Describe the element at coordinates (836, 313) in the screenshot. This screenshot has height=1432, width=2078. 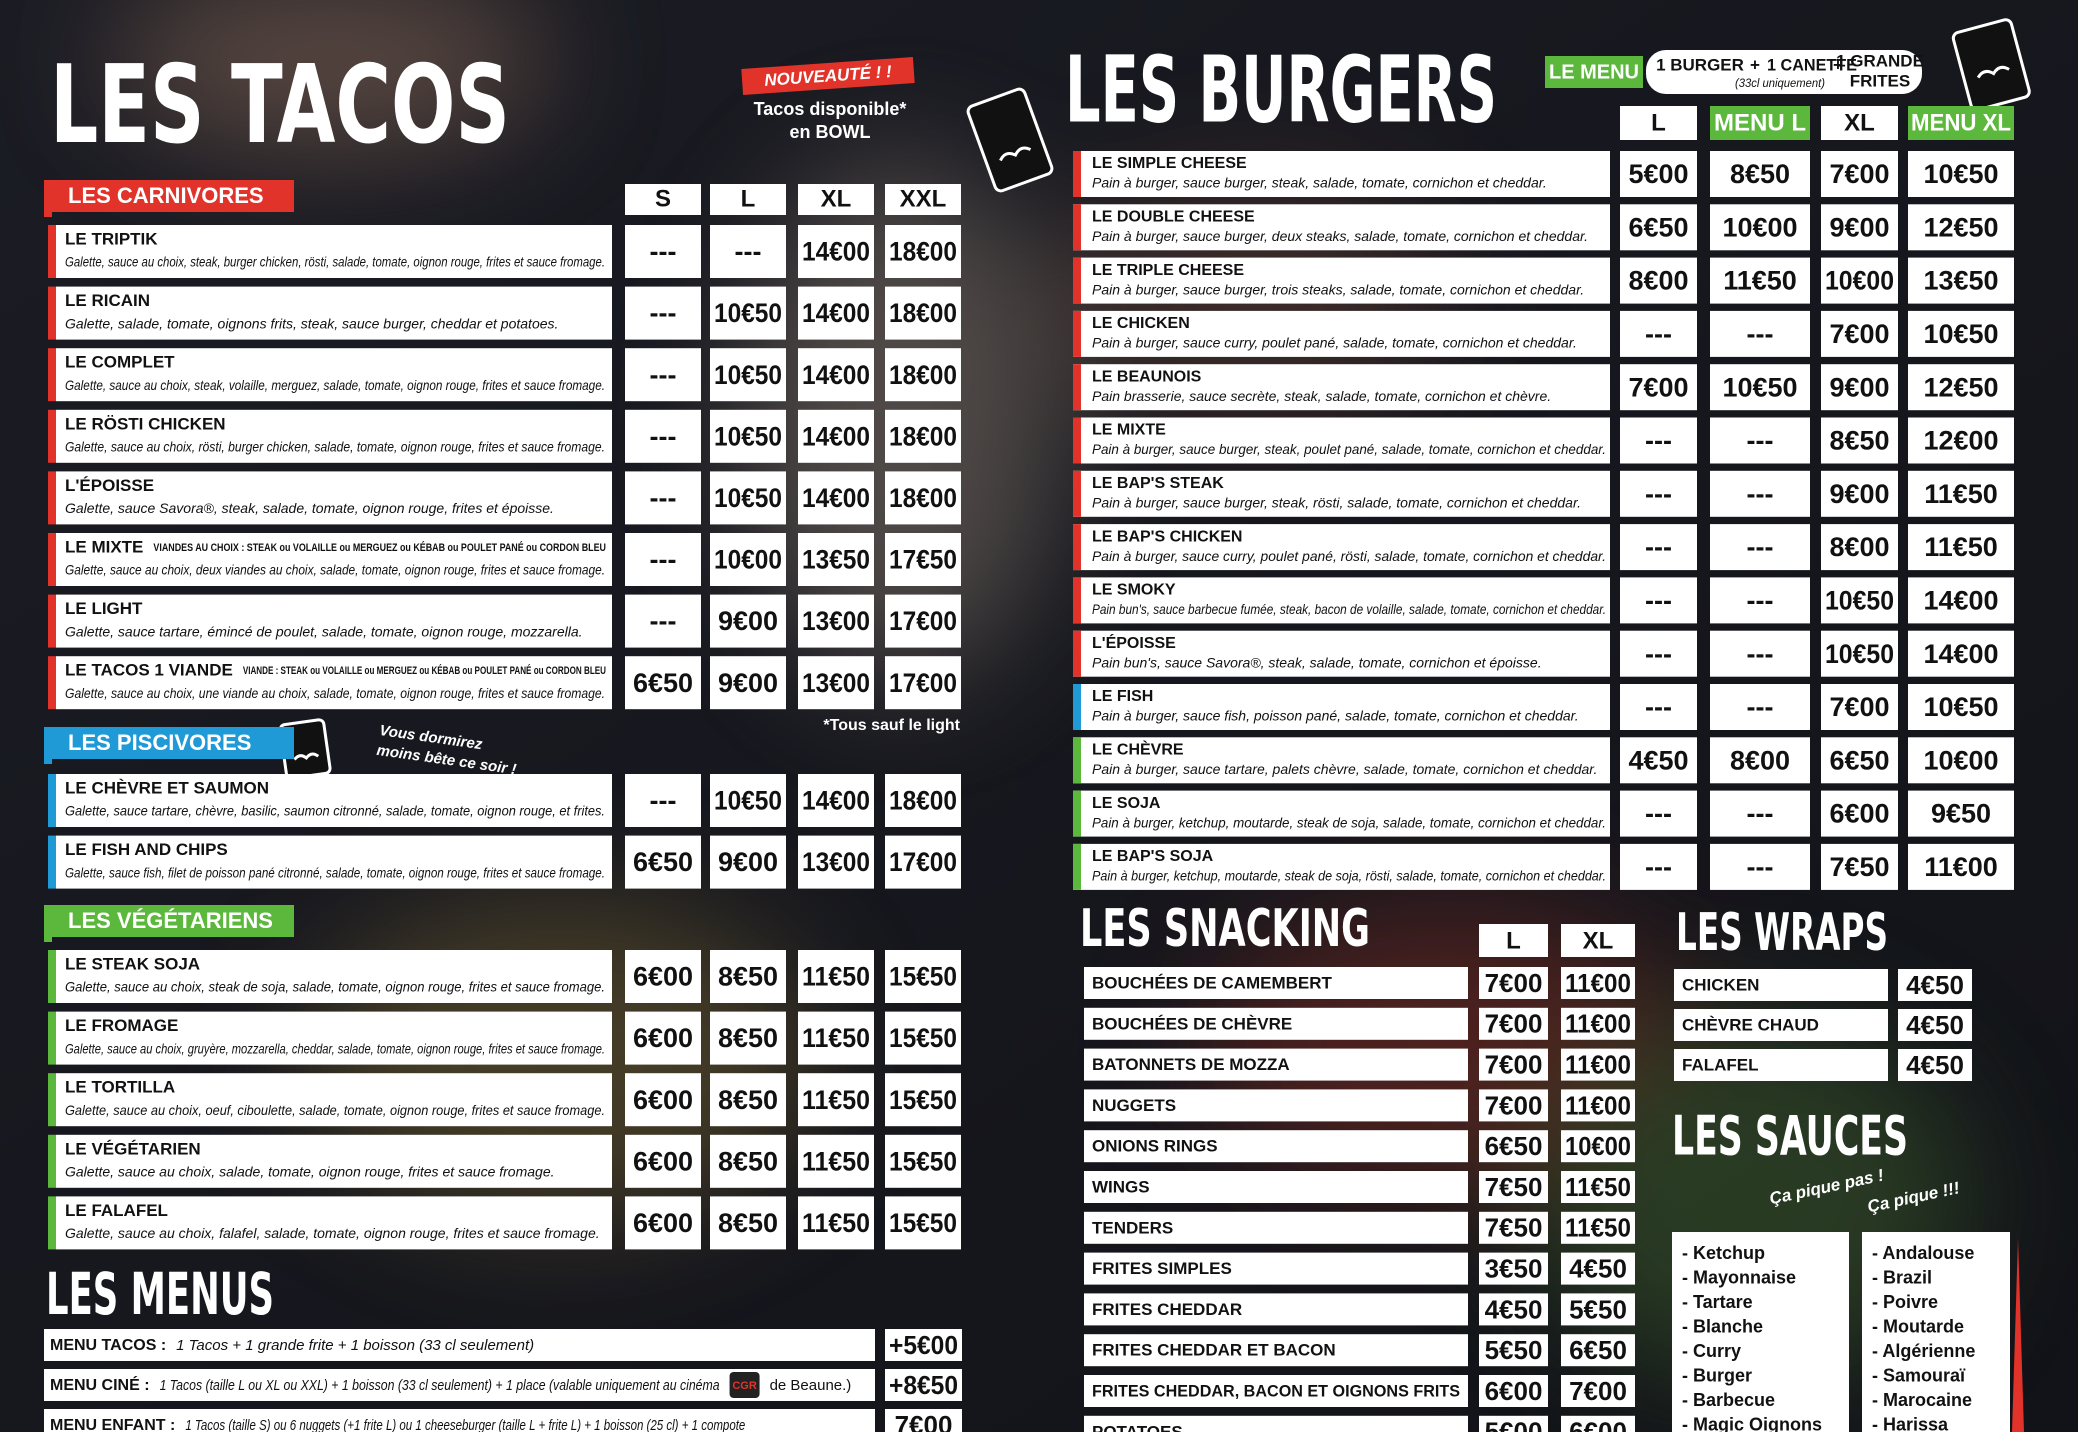
I see `price: 14€00` at that location.